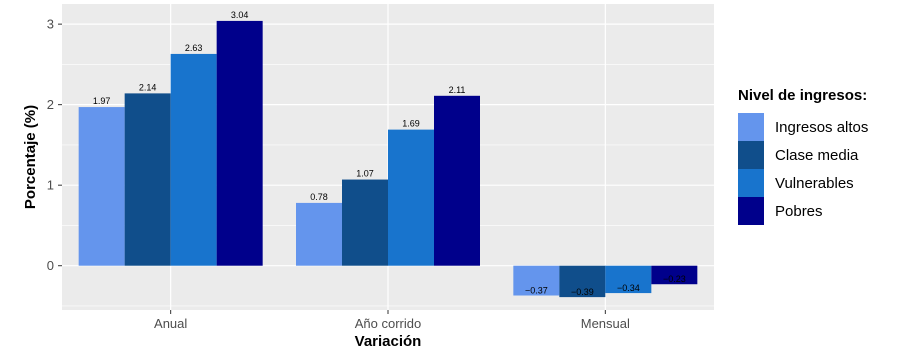 The image size is (919, 353). Describe the element at coordinates (54, 145) in the screenshot. I see `y-axis: 0 1 2 3` at that location.